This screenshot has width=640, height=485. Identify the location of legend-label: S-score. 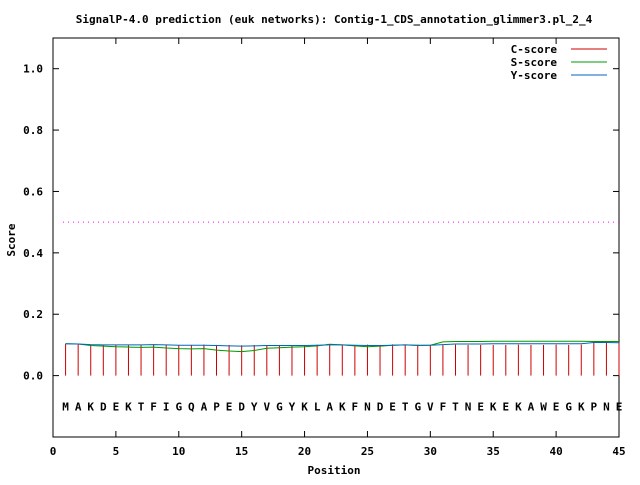
(534, 62).